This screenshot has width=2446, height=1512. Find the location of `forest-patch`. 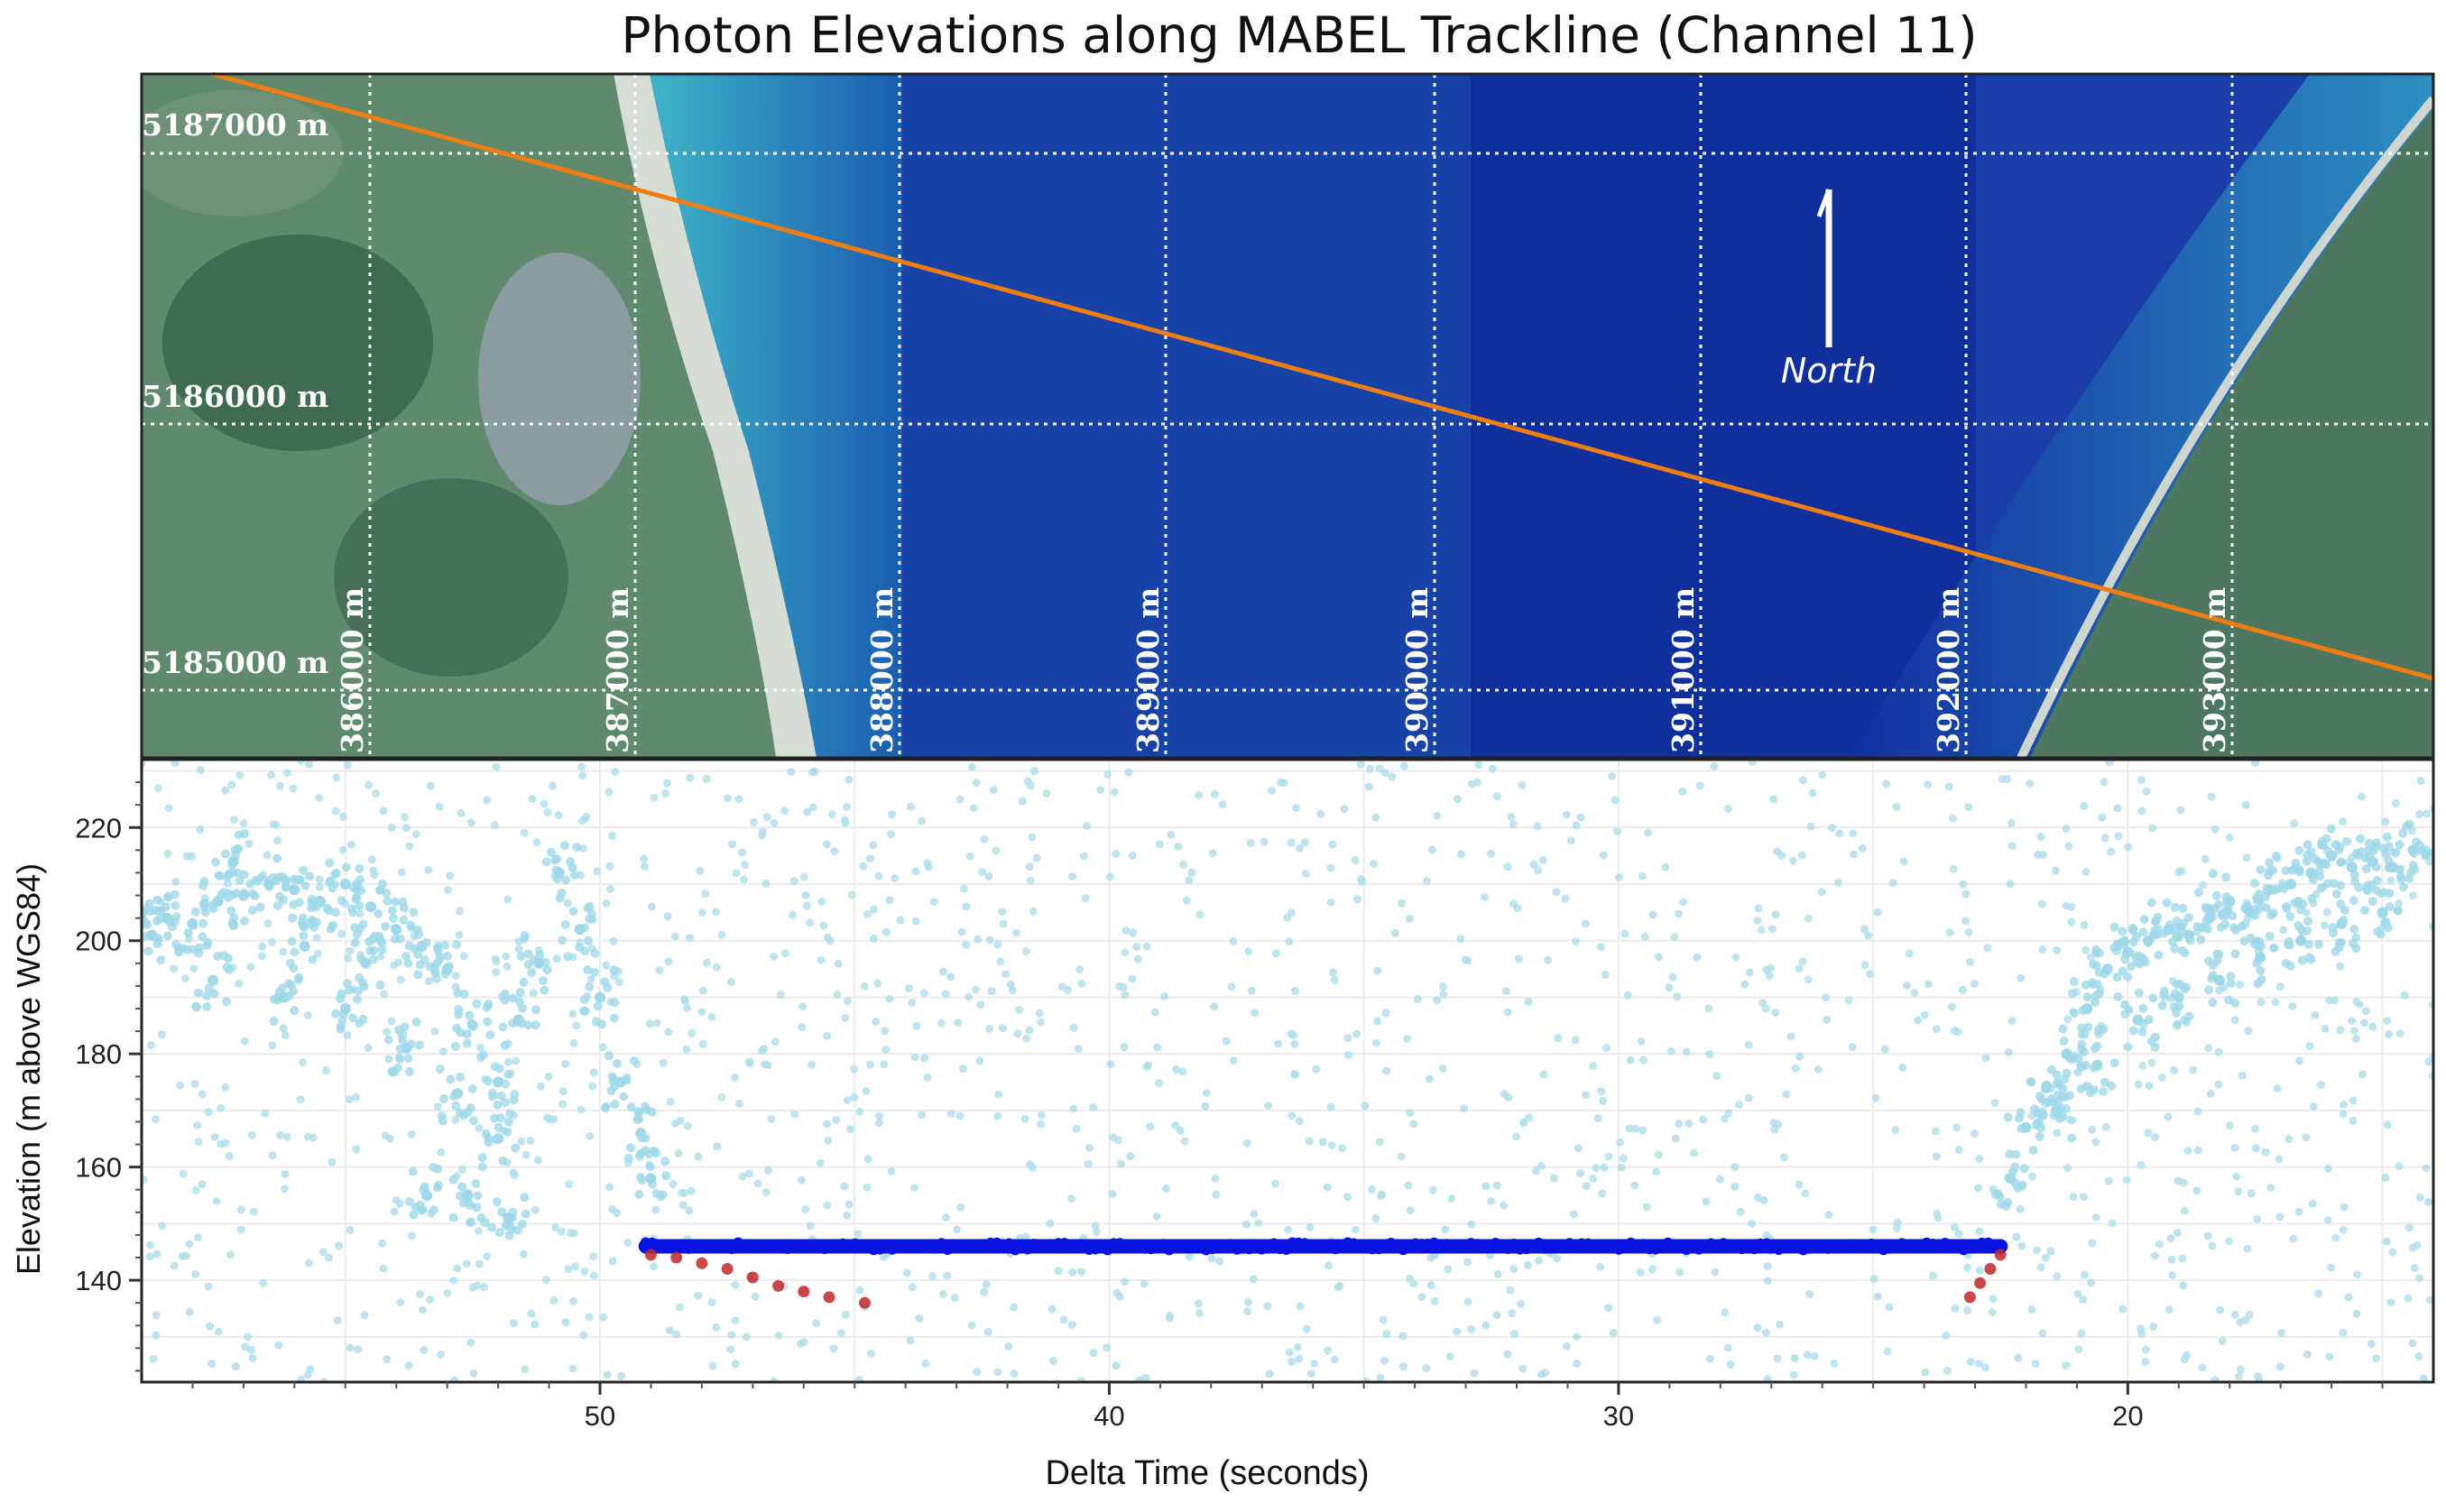

forest-patch is located at coordinates (451, 577).